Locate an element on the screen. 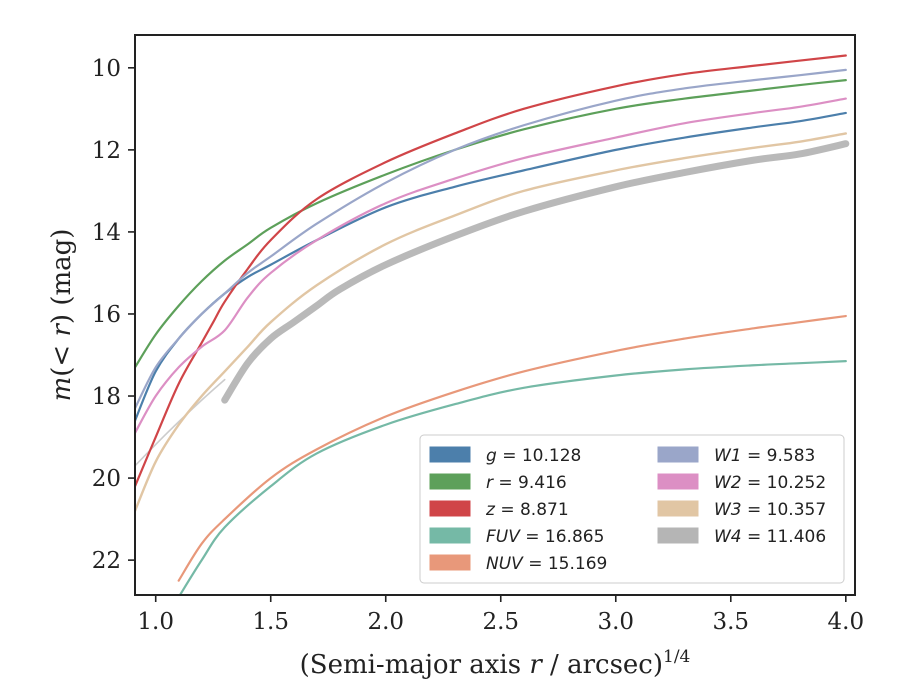 Image resolution: width=900 pixels, height=700 pixels. legend-swatch-w4 is located at coordinates (678, 535).